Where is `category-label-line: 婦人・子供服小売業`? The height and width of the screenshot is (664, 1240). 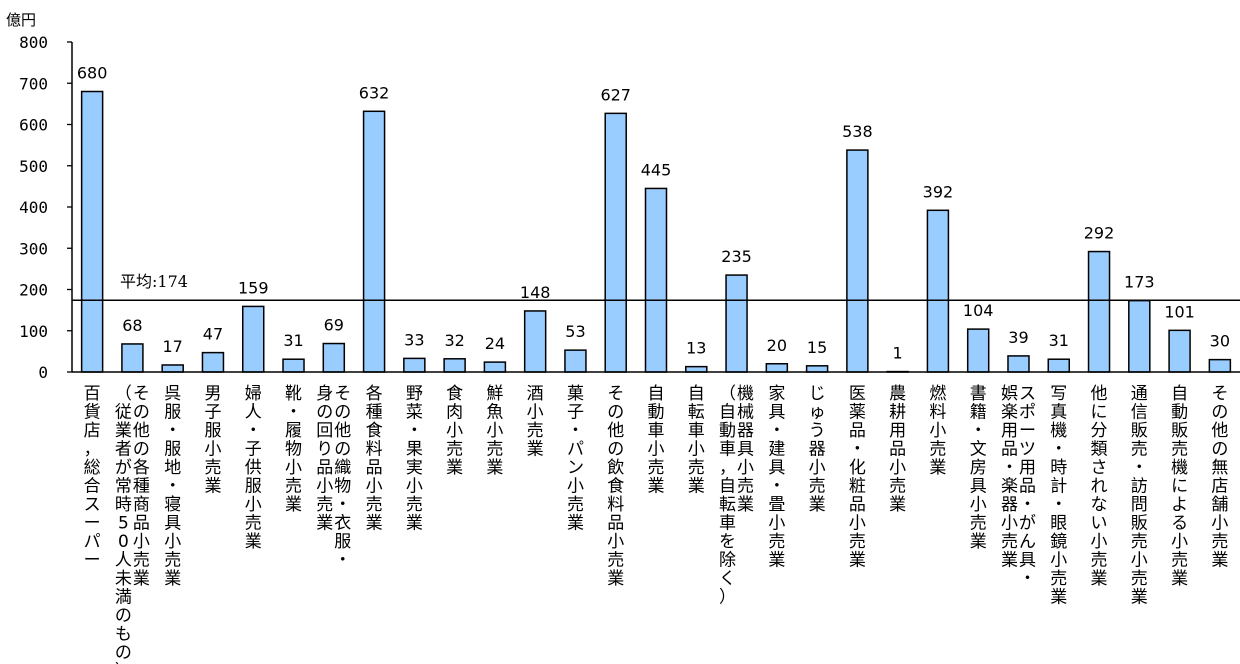
category-label-line: 婦人・子供服小売業 is located at coordinates (253, 468).